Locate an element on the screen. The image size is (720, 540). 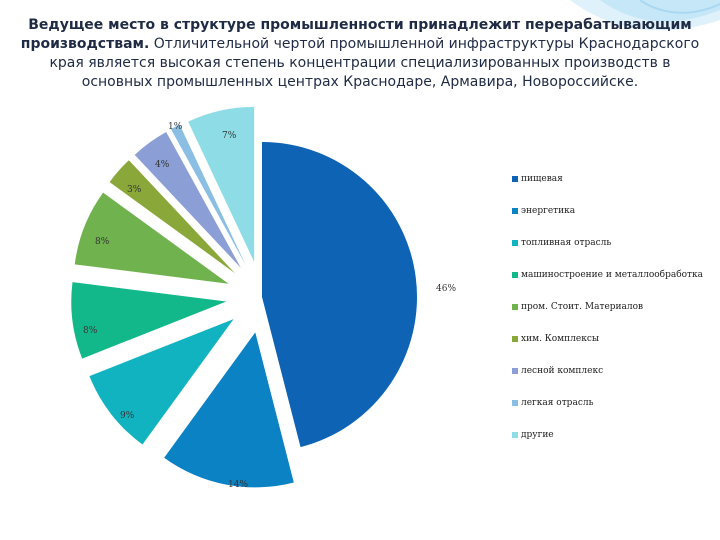
slice-label-8: 1% is located at coordinates (175, 127).